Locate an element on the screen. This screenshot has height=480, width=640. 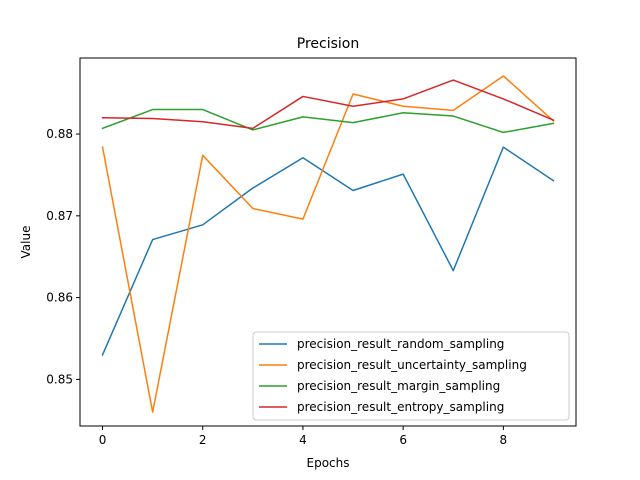
series-line-precision-result-margin-sampling is located at coordinates (328, 121).